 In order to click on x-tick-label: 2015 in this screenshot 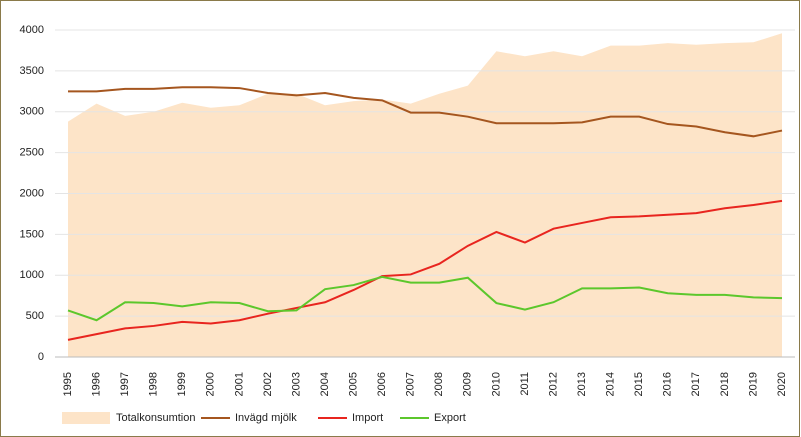, I will do `click(639, 384)`.